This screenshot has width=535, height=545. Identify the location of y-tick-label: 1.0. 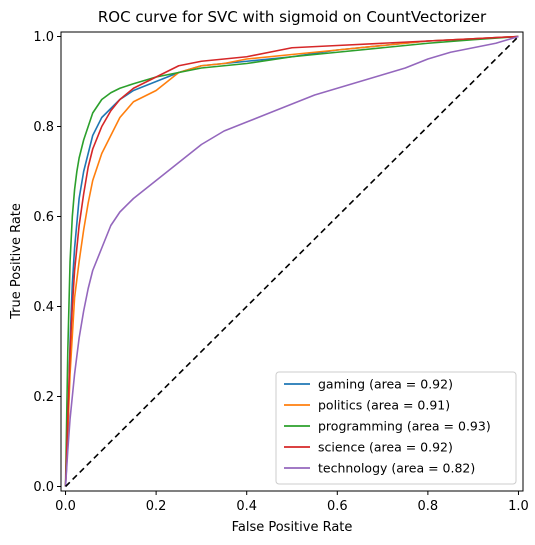
(43, 37).